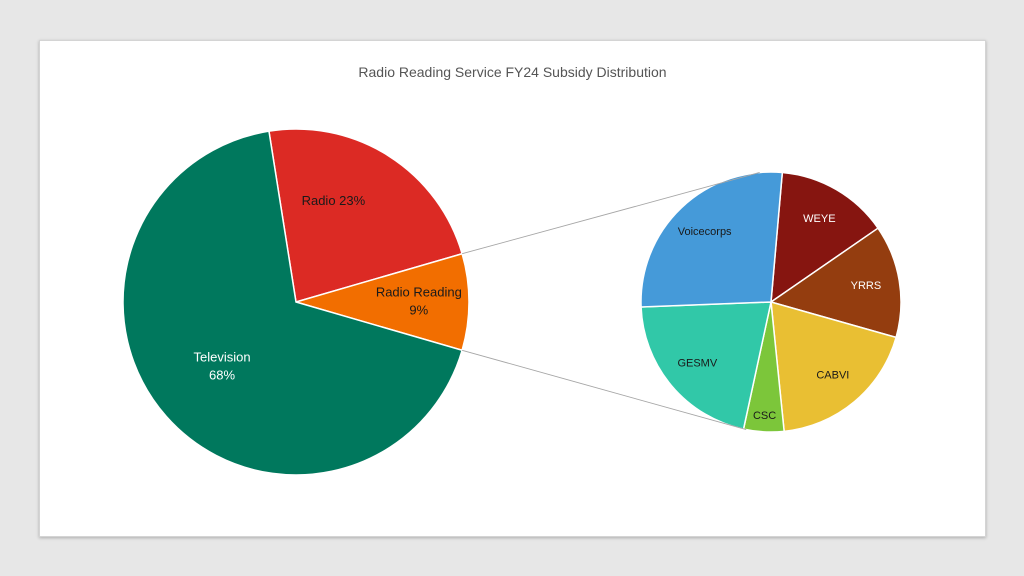 This screenshot has width=1024, height=576. I want to click on secondary-pie-label-yrrs: YRRS, so click(866, 286).